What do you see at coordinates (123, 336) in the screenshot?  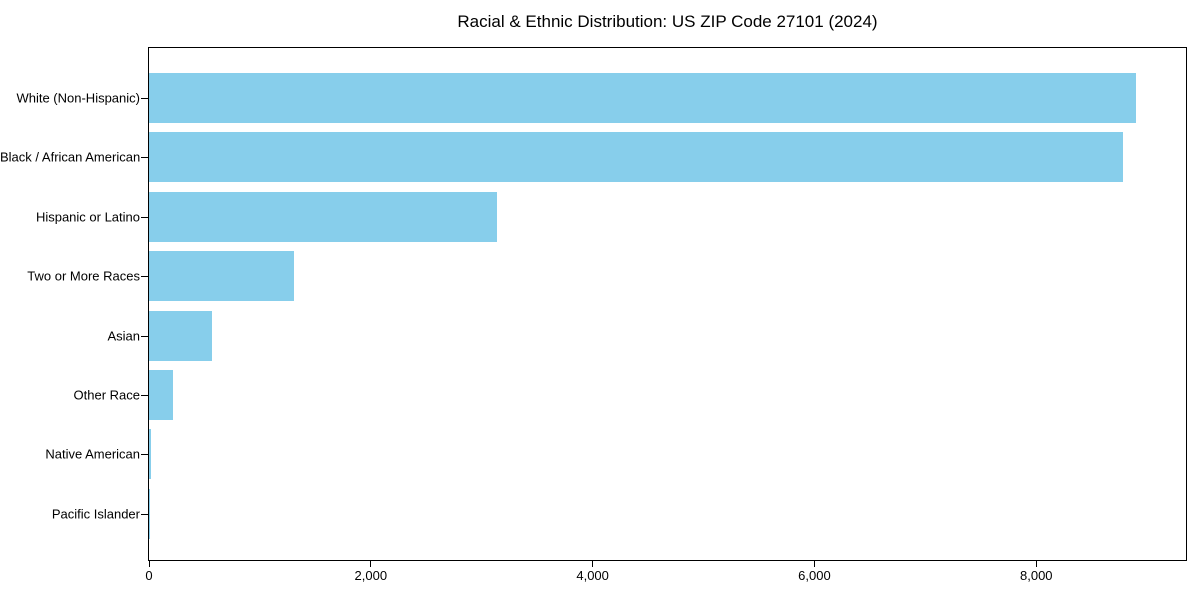 I see `y-axis-label: Asian` at bounding box center [123, 336].